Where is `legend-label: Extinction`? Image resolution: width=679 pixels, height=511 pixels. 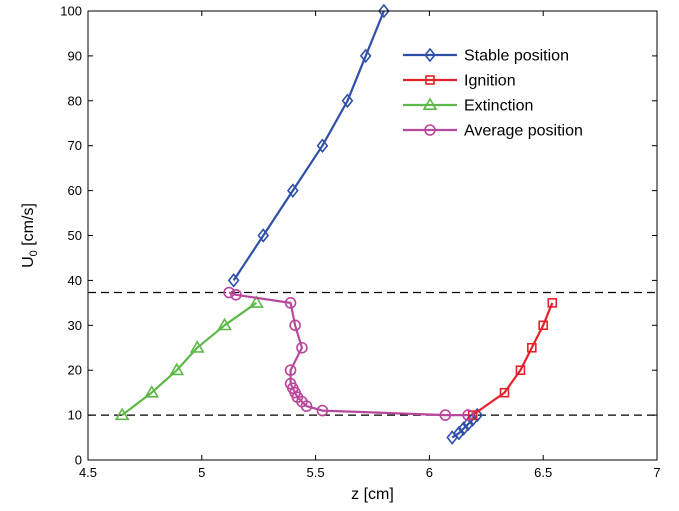 legend-label: Extinction is located at coordinates (498, 106).